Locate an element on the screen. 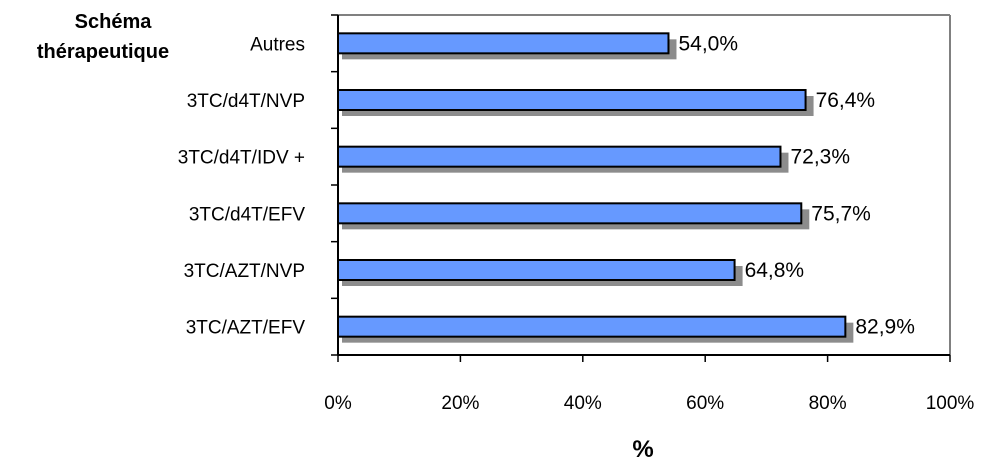 This screenshot has height=472, width=981. x-tick-label: 40% is located at coordinates (583, 403).